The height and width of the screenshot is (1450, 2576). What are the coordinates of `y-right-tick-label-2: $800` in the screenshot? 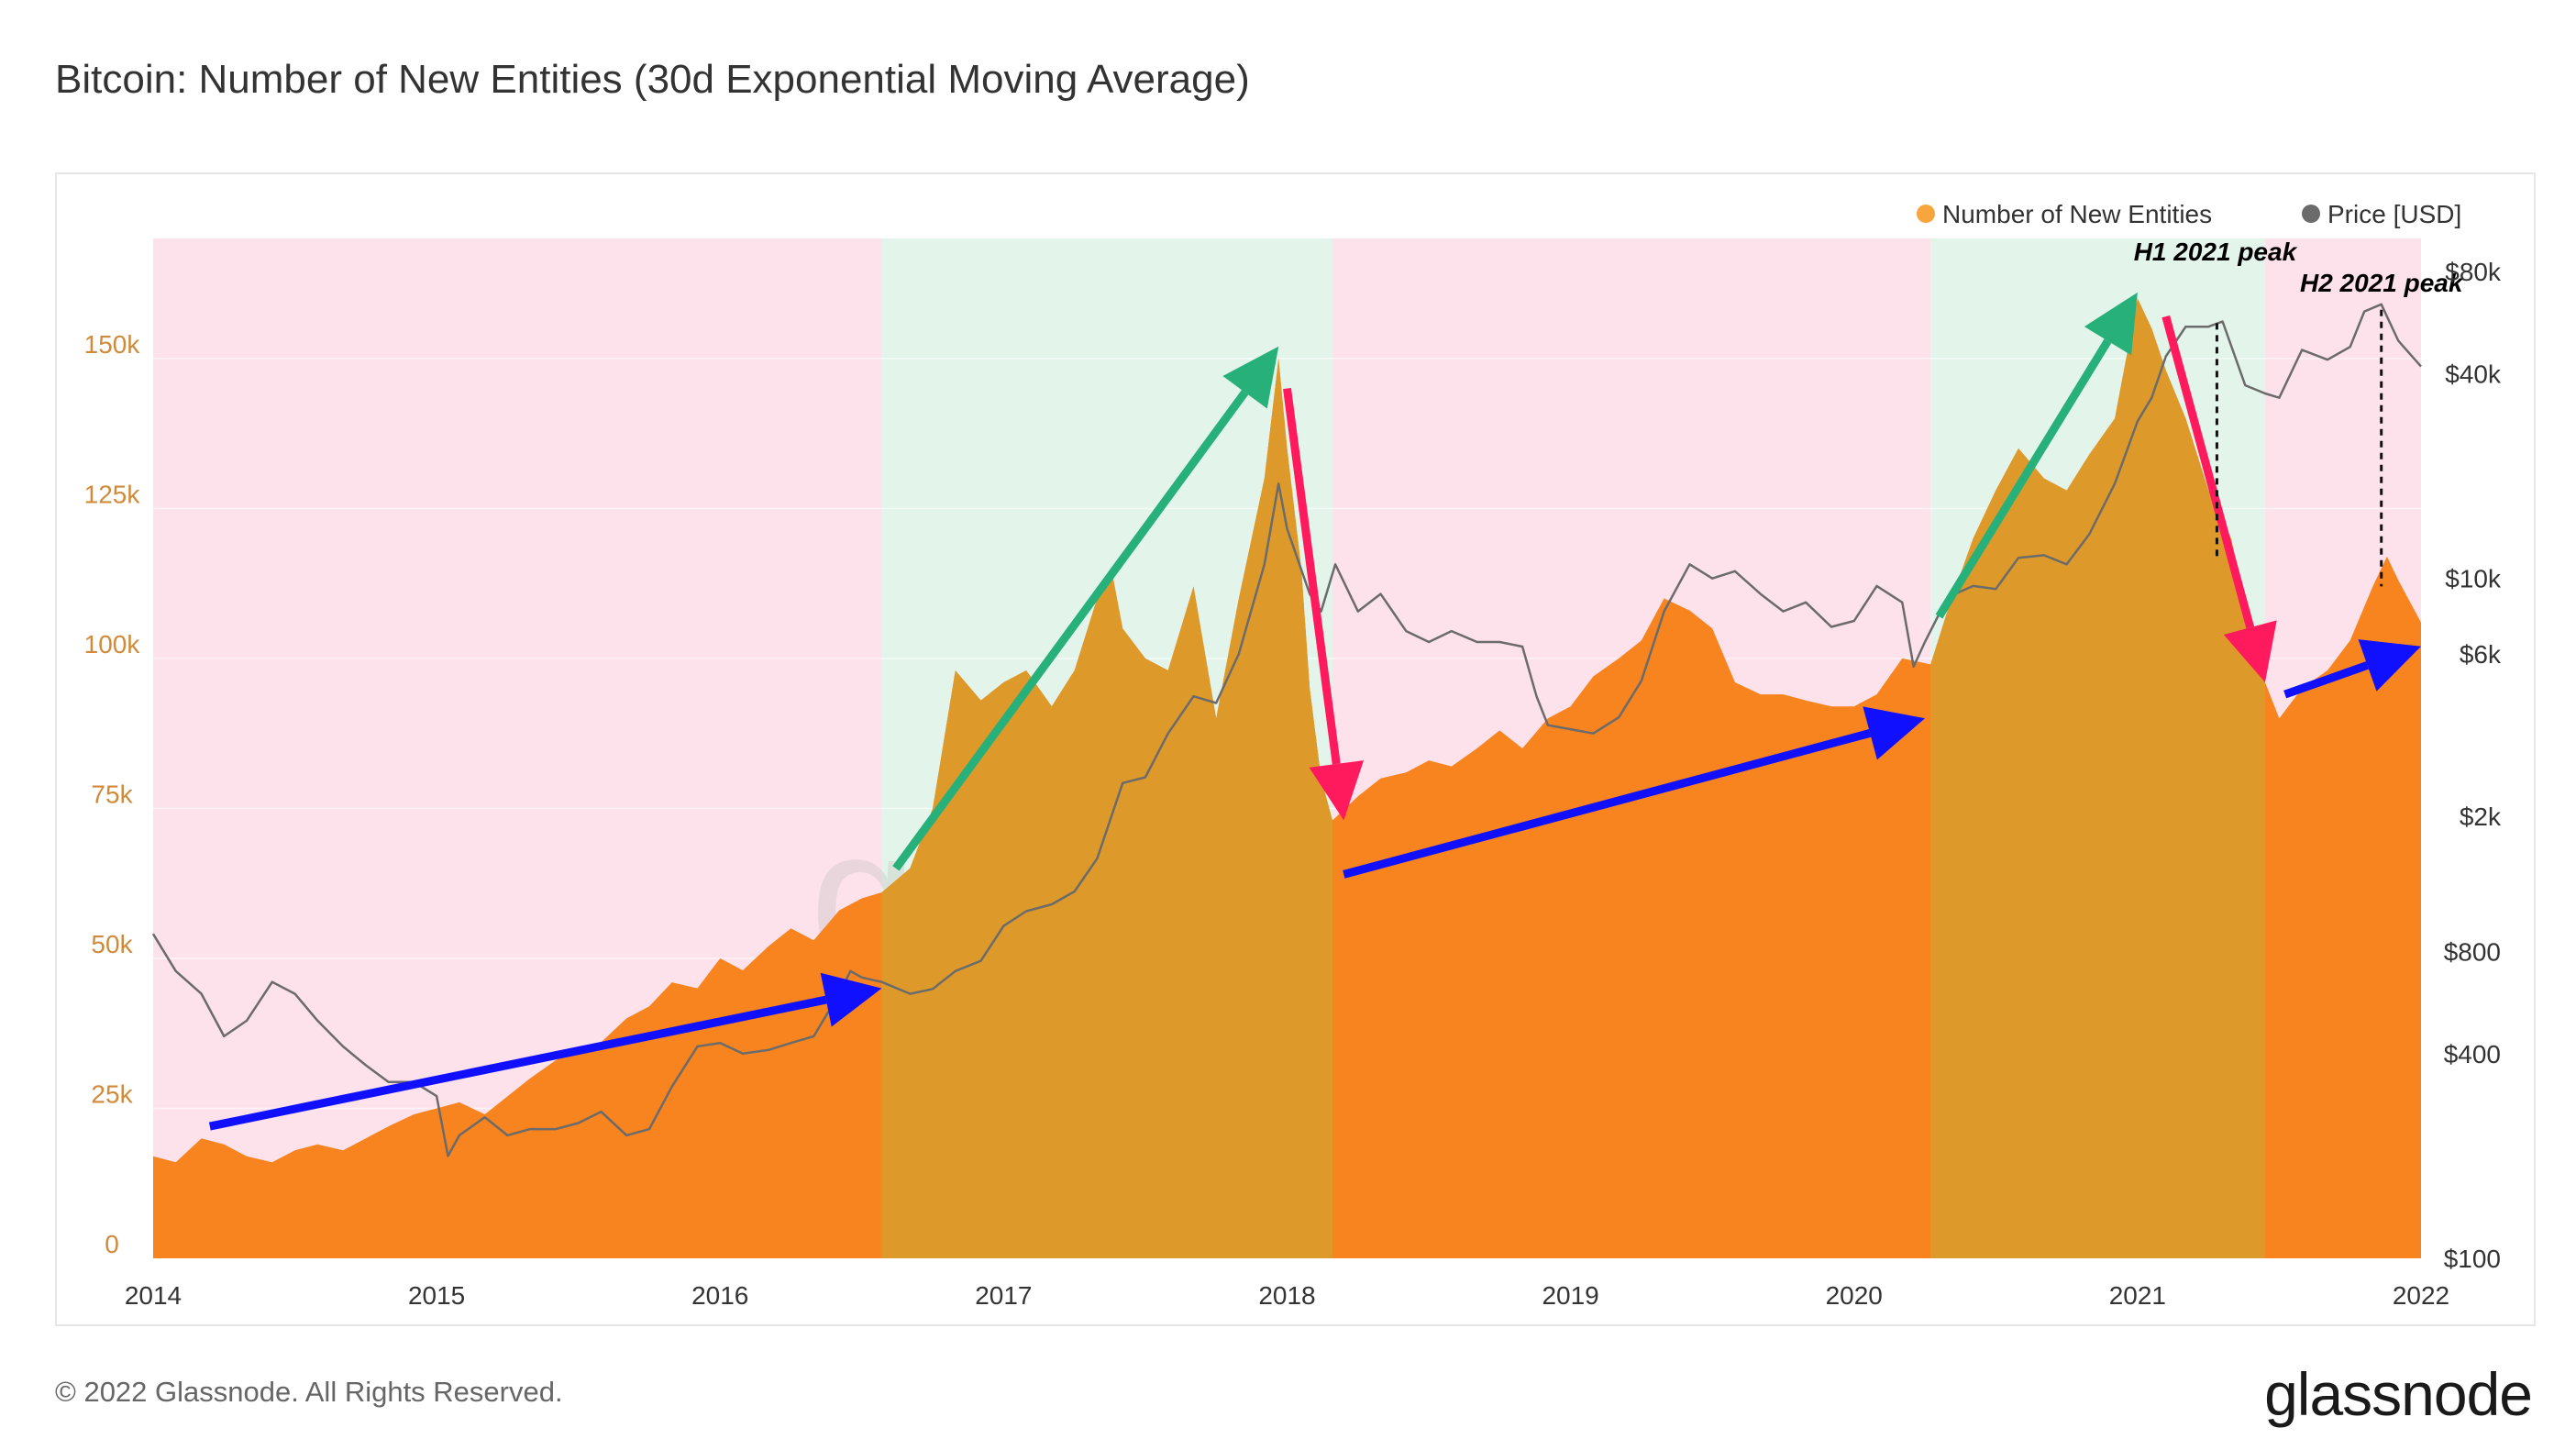 It's located at (2472, 951).